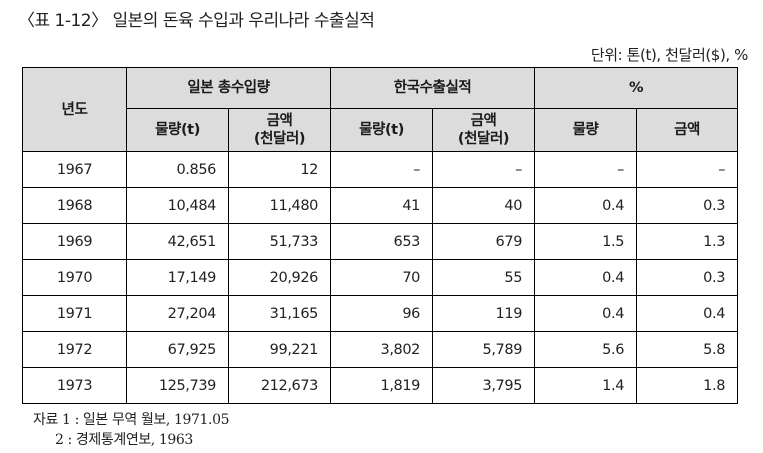 Image resolution: width=763 pixels, height=453 pixels. What do you see at coordinates (669, 55) in the screenshot?
I see `unit-label: 단위: 톤(t), 천달러($), %` at bounding box center [669, 55].